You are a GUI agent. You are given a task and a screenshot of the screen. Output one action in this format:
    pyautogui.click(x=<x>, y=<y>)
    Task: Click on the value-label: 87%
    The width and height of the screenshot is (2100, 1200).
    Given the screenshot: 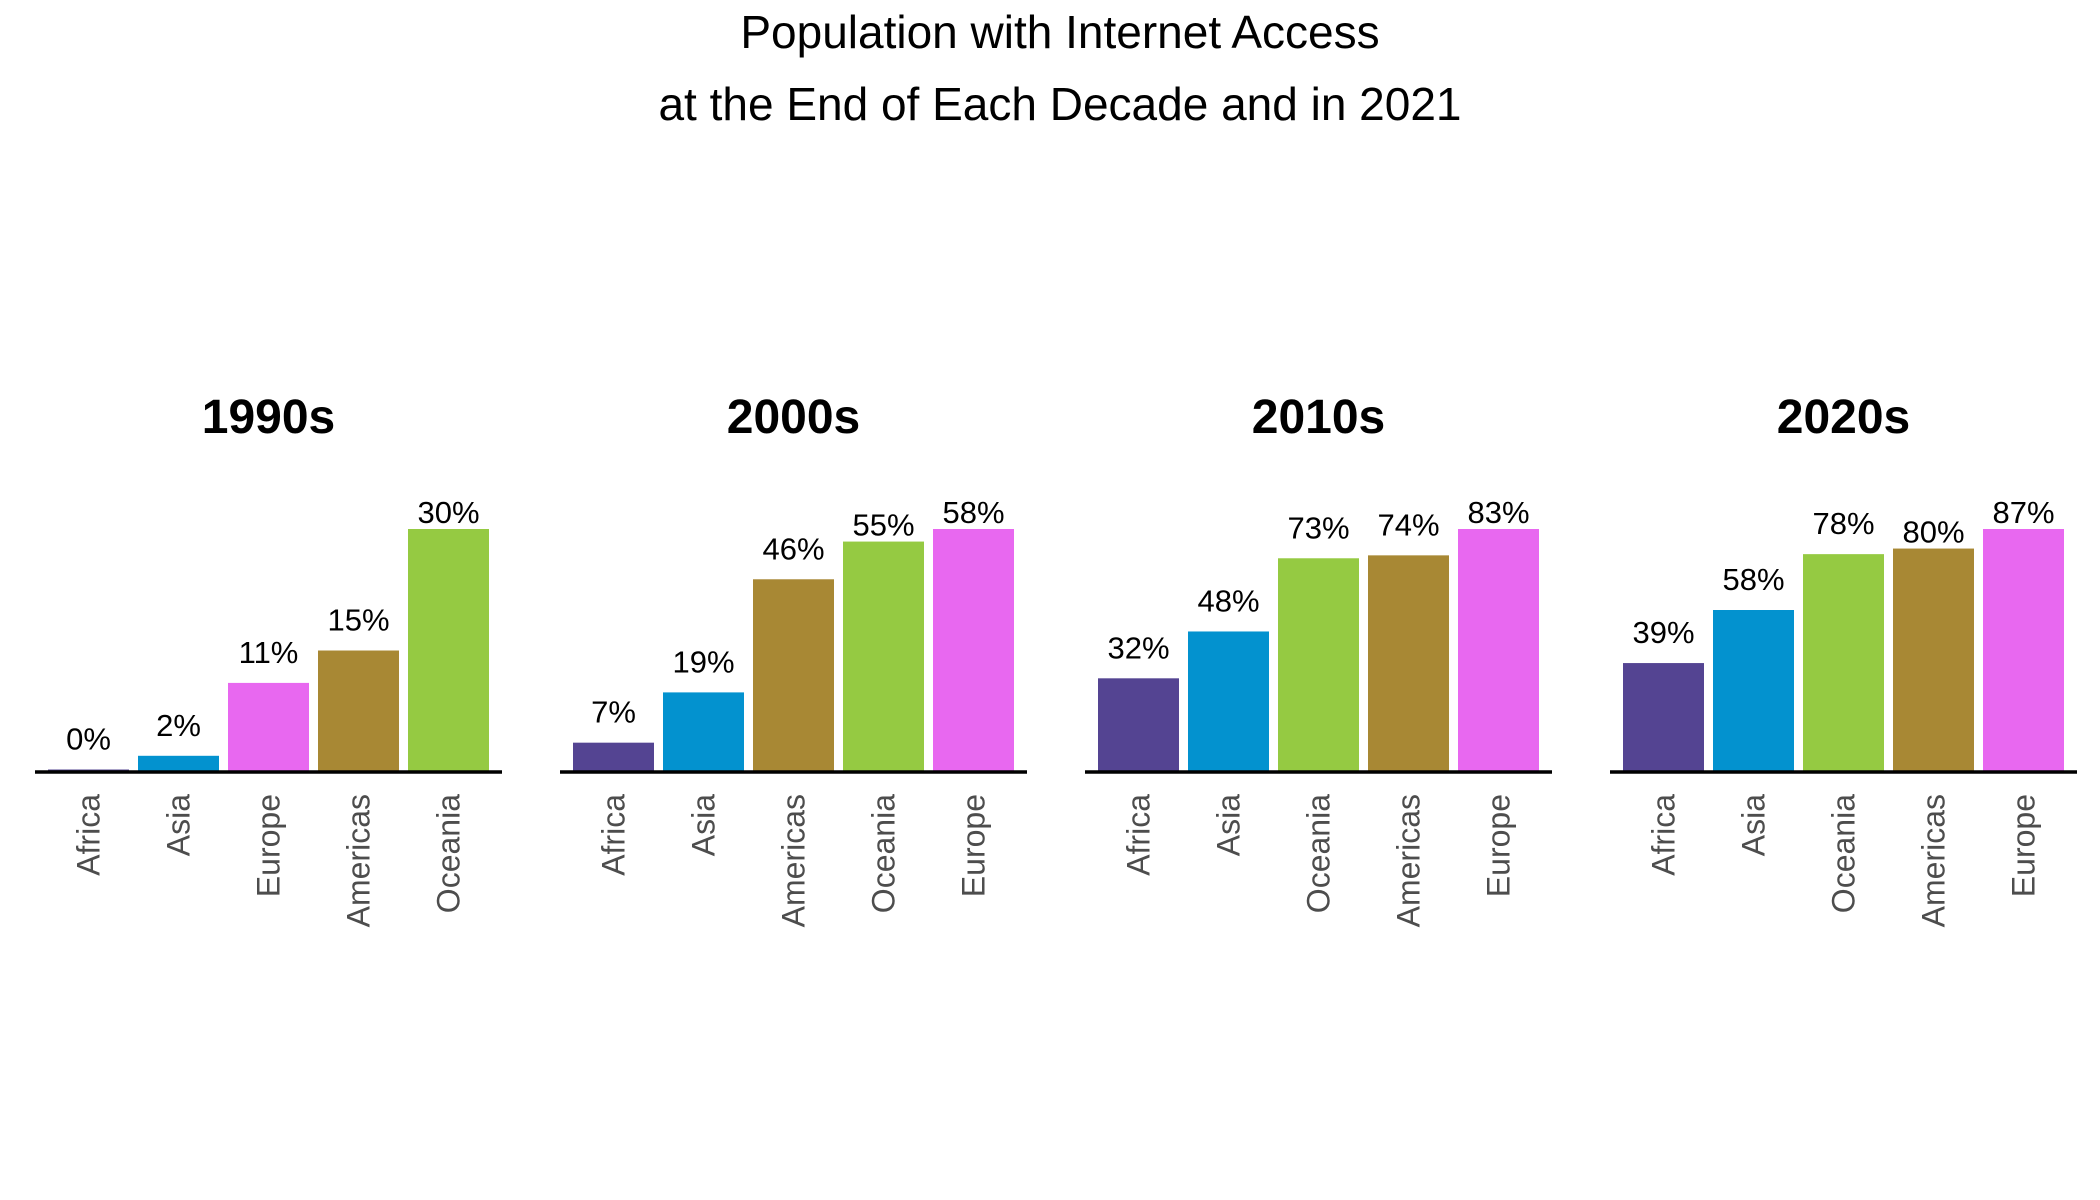 What is the action you would take?
    pyautogui.click(x=2023, y=512)
    